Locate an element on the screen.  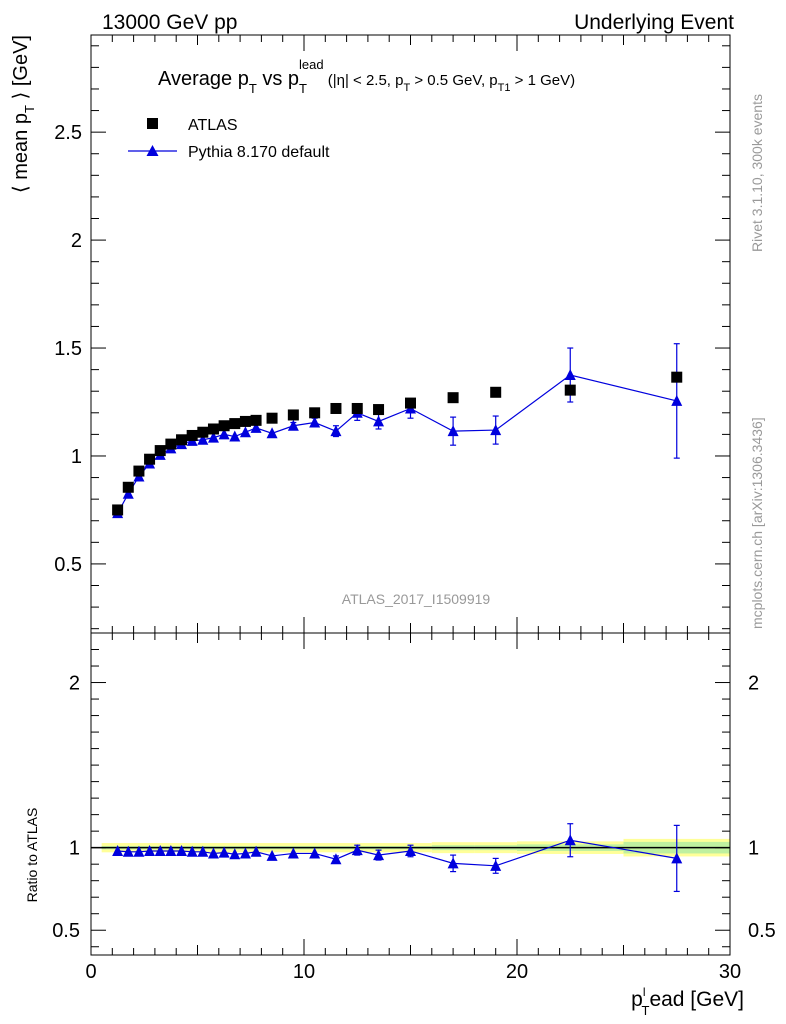
main-ytick-label: 0.5 is located at coordinates (68, 565).